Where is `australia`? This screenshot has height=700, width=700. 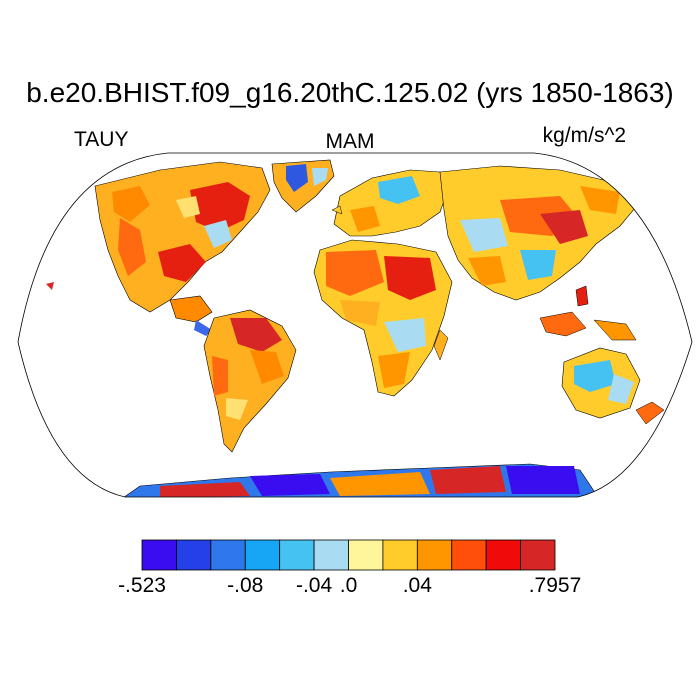 australia is located at coordinates (613, 386).